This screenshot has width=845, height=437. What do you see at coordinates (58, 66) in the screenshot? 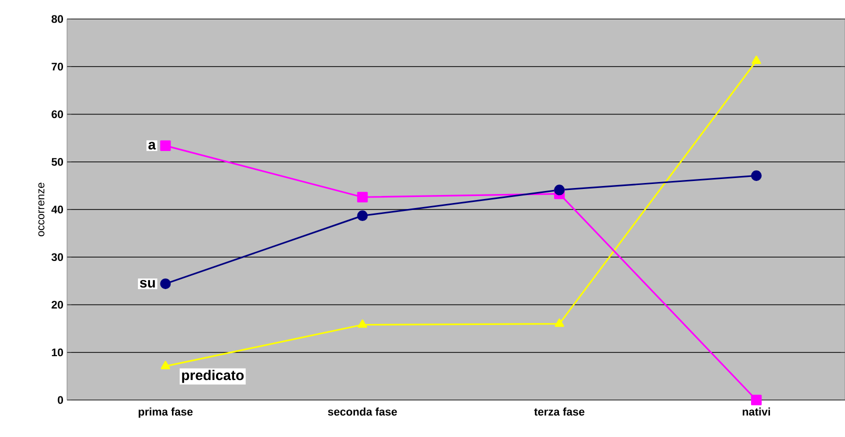
I see `y-tick-label: 70` at bounding box center [58, 66].